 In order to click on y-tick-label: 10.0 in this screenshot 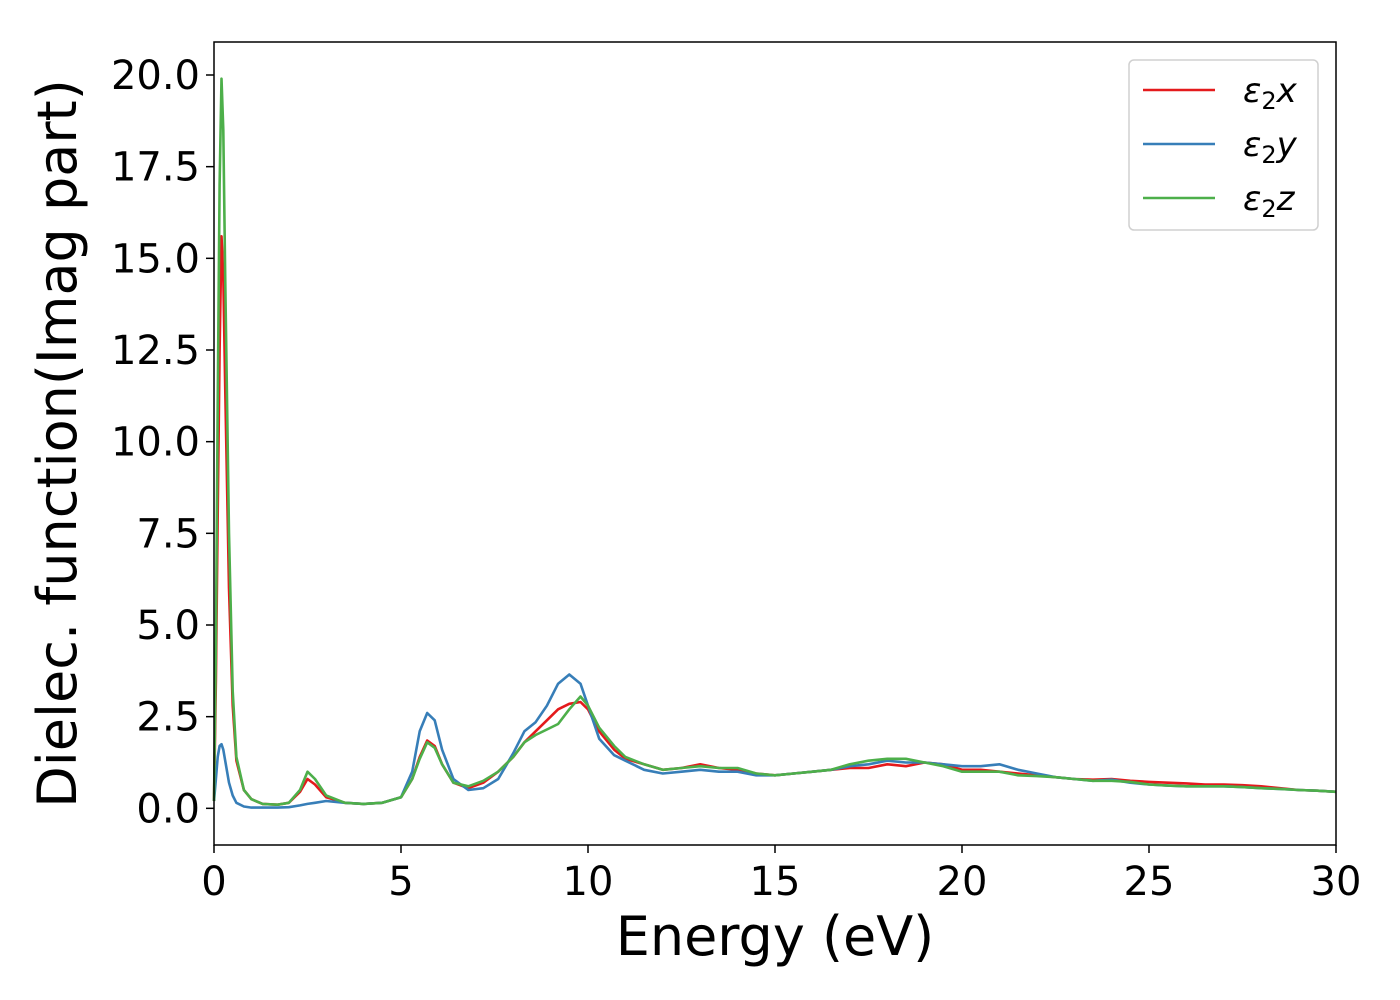, I will do `click(155, 443)`.